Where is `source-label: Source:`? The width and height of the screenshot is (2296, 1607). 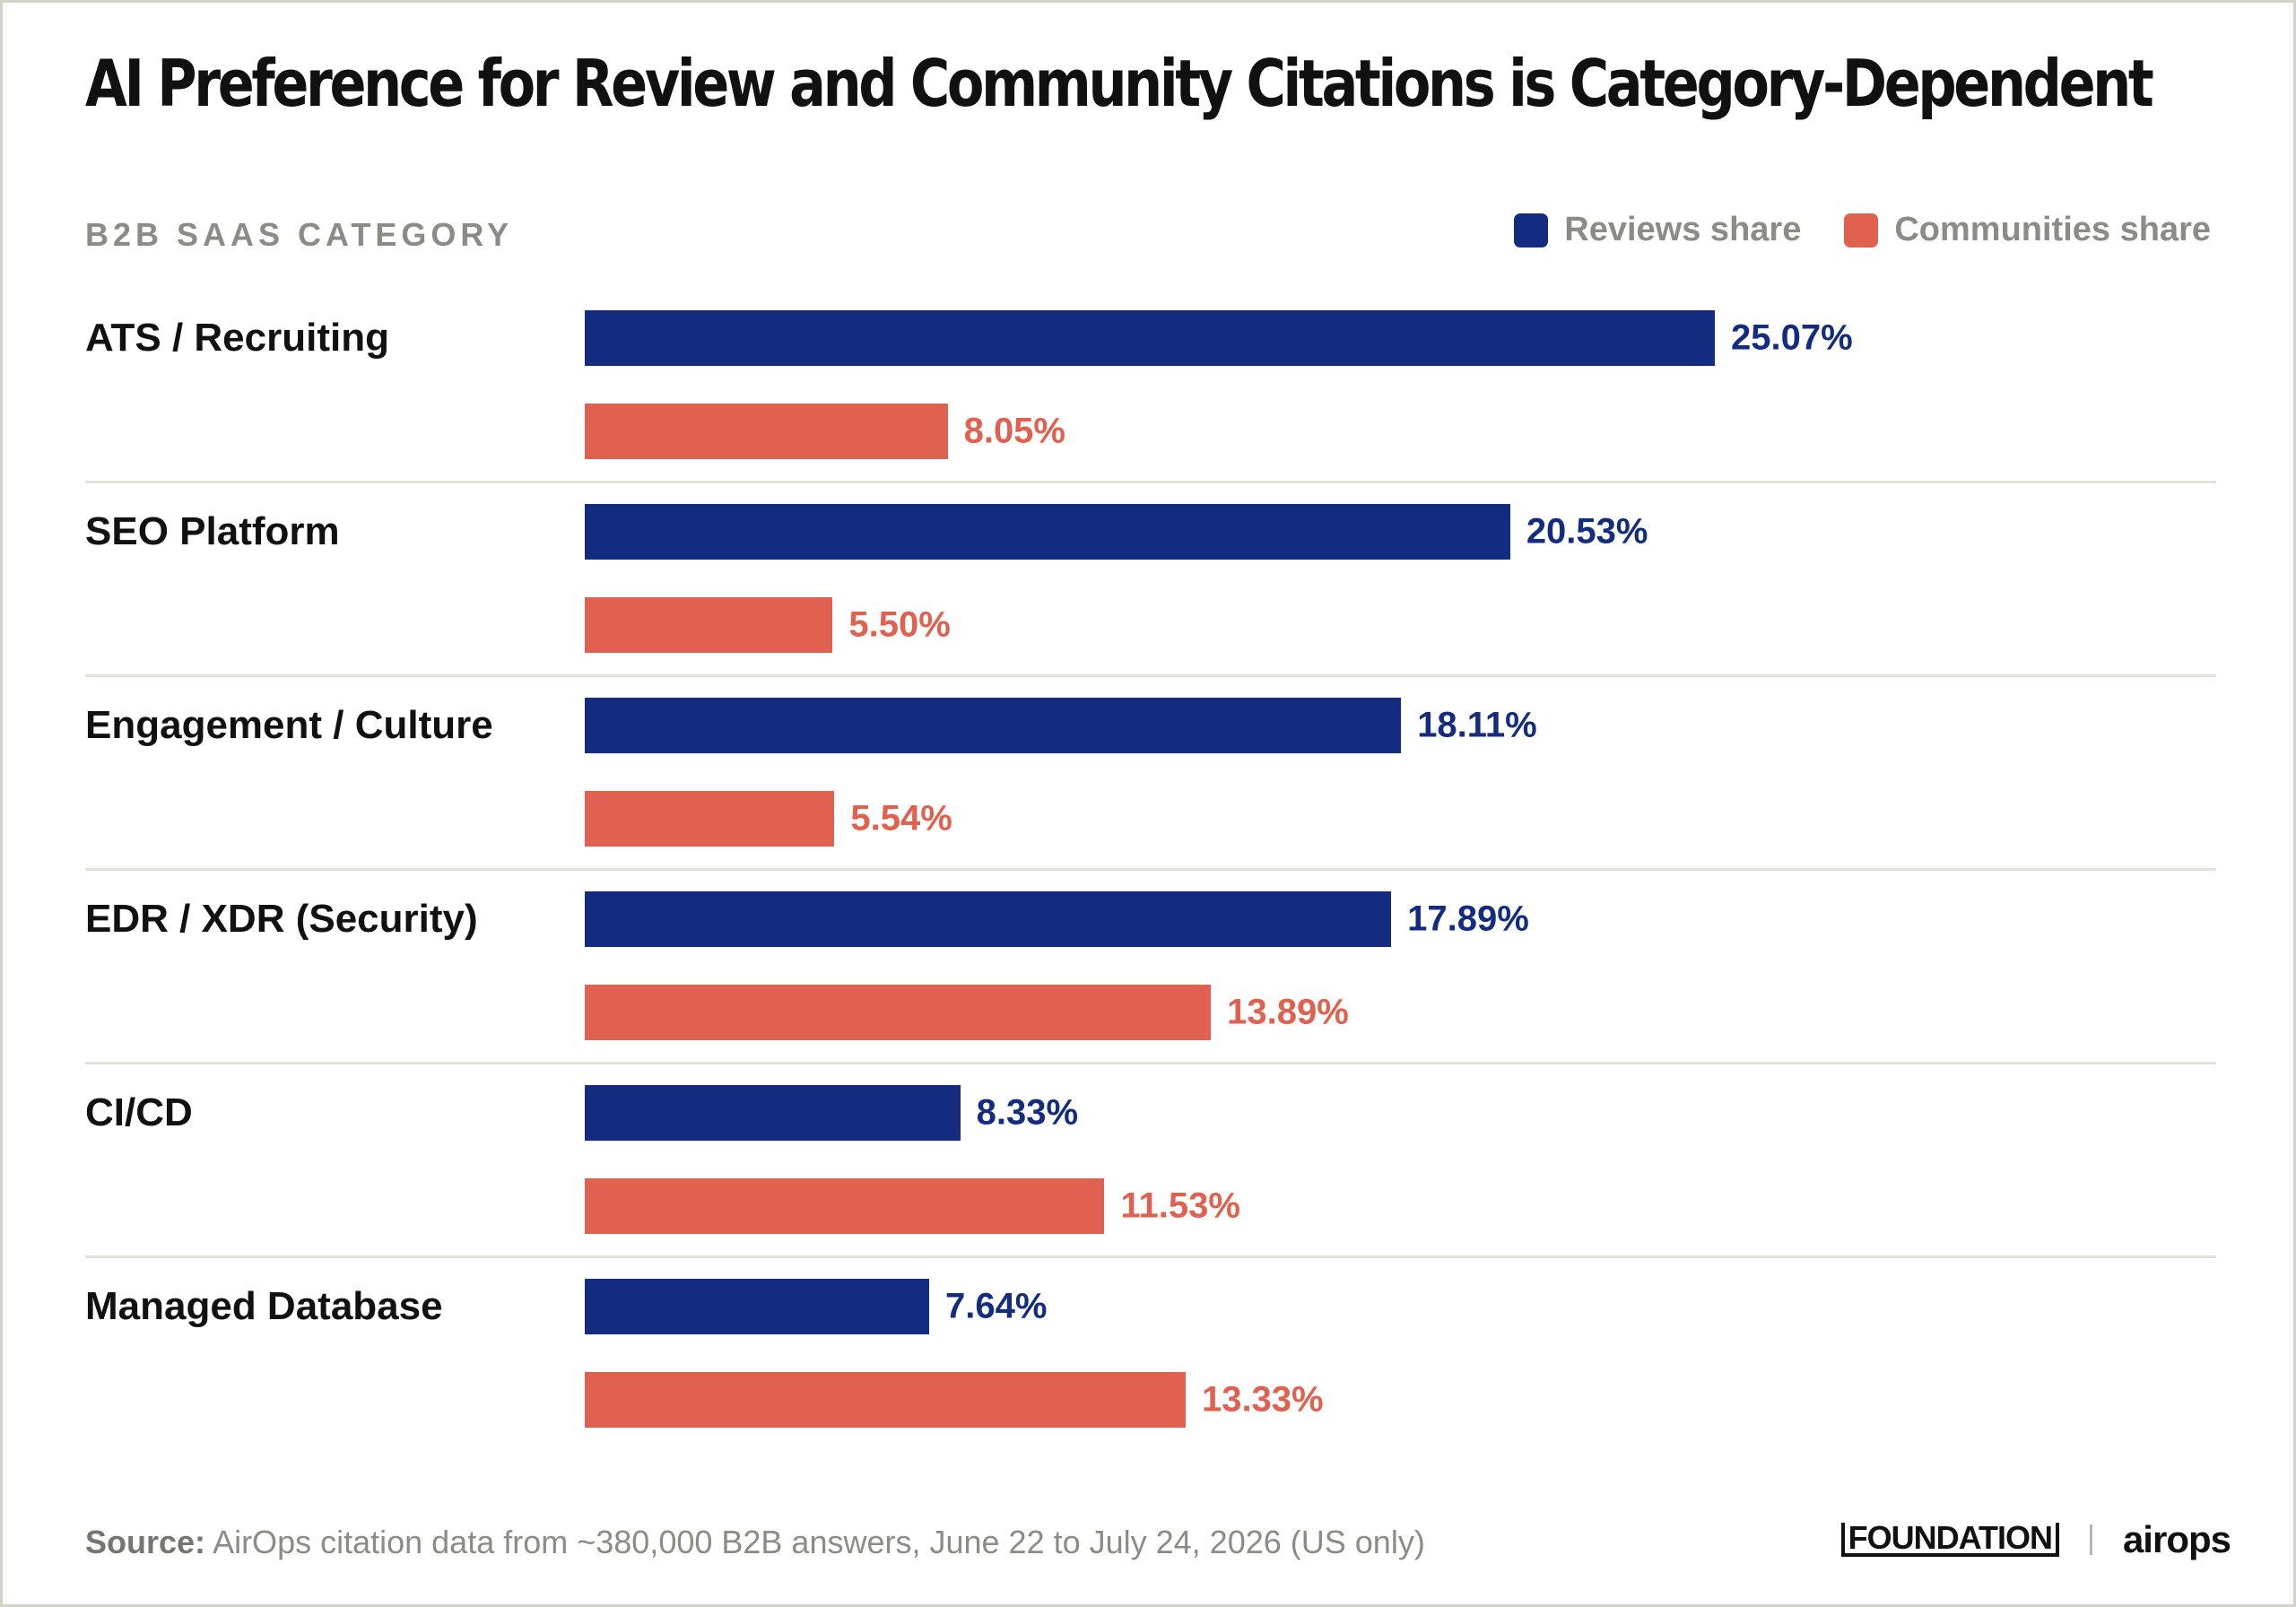
source-label: Source: is located at coordinates (145, 1542).